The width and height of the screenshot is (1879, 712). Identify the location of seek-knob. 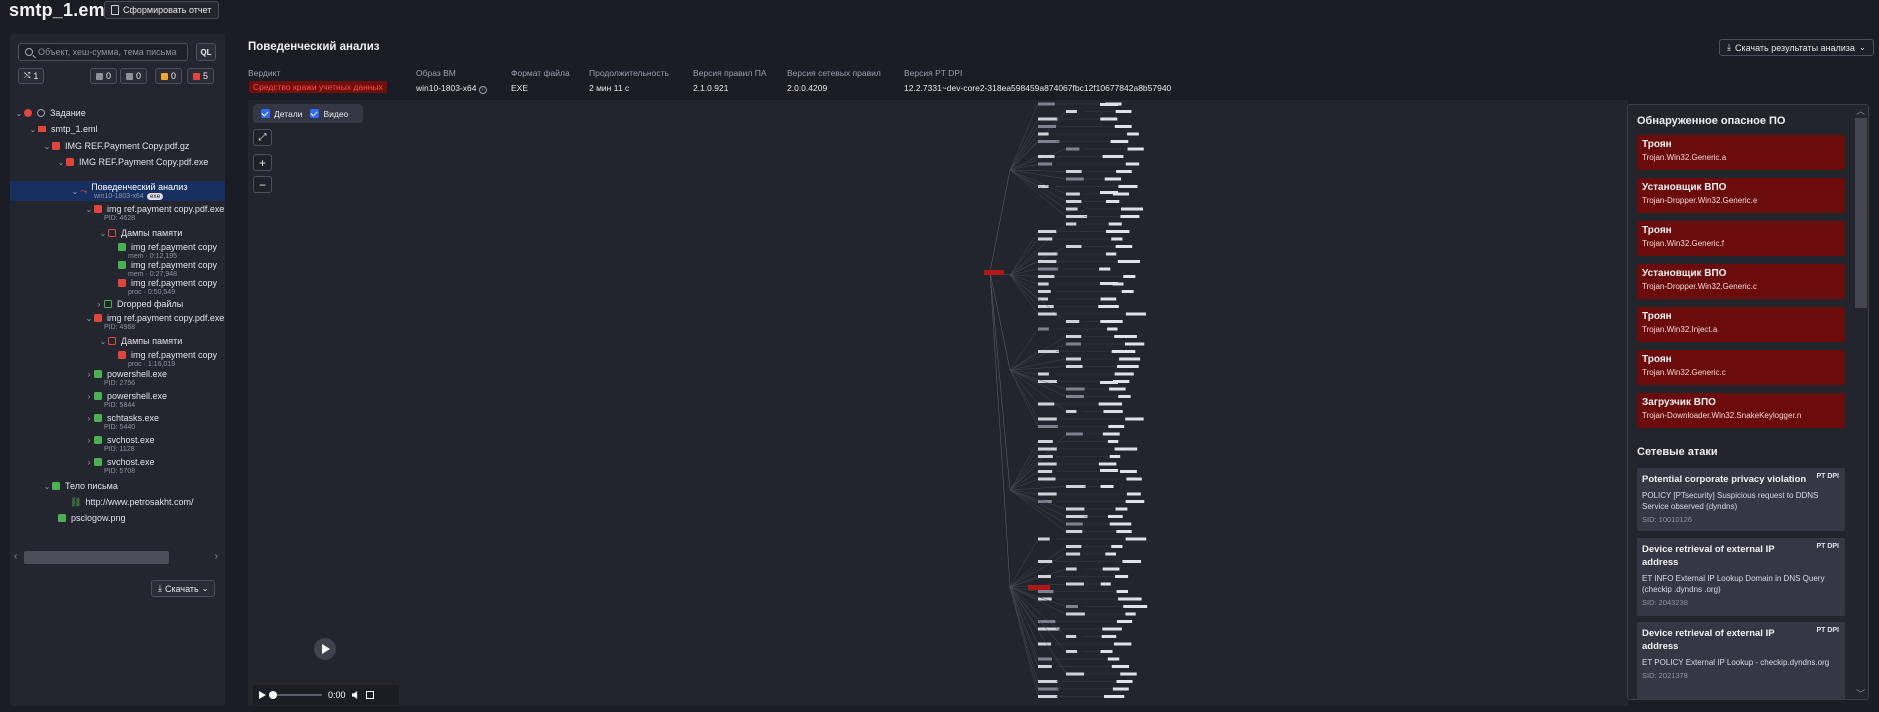
(273, 695).